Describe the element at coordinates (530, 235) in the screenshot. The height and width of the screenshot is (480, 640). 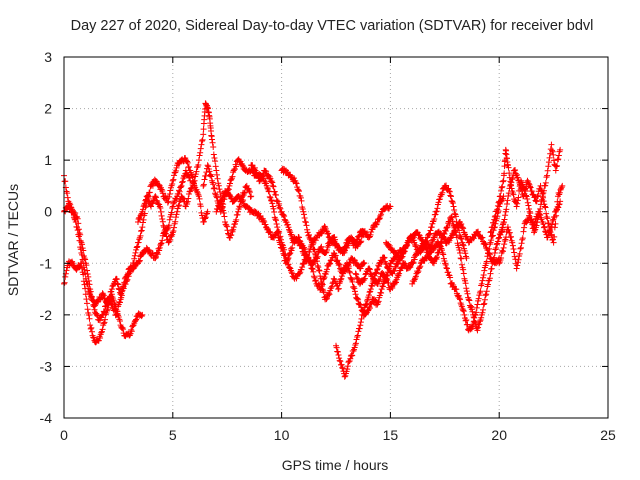
I see `series-track-o` at that location.